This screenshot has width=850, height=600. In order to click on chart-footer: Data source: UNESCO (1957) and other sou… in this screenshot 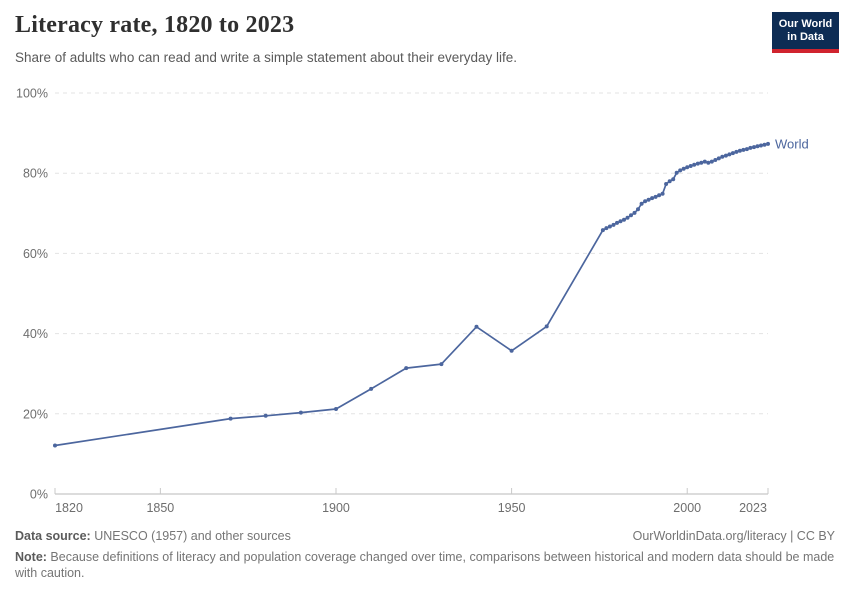, I will do `click(425, 555)`.